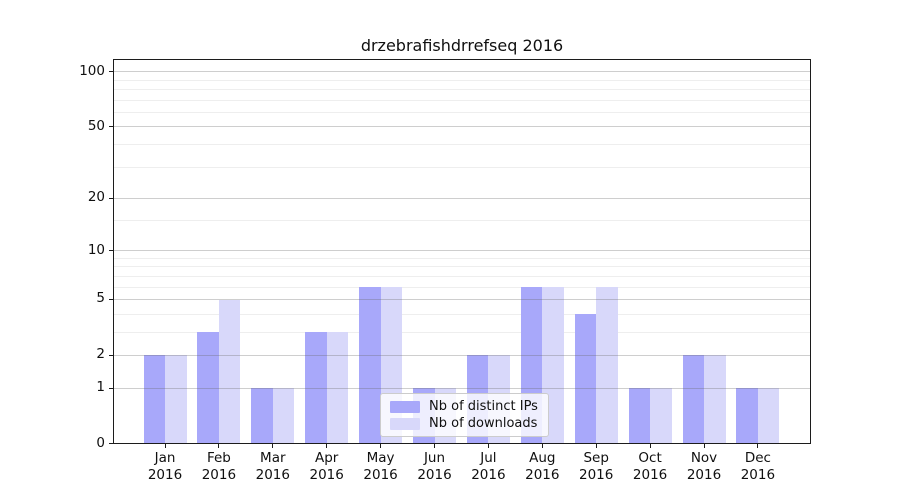  What do you see at coordinates (758, 466) in the screenshot?
I see `x-tick-label: Dec 2016` at bounding box center [758, 466].